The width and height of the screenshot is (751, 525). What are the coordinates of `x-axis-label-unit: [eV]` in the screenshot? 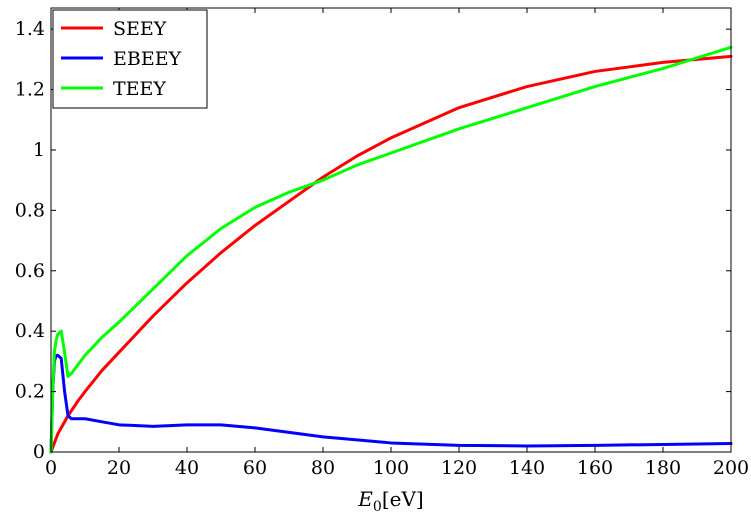 It's located at (403, 499).